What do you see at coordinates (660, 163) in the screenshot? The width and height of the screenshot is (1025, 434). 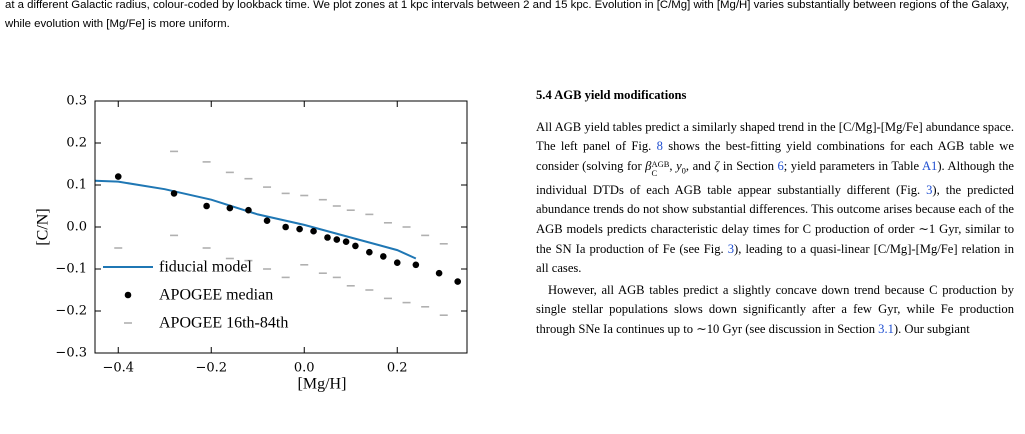 I see `superscript: AGB` at bounding box center [660, 163].